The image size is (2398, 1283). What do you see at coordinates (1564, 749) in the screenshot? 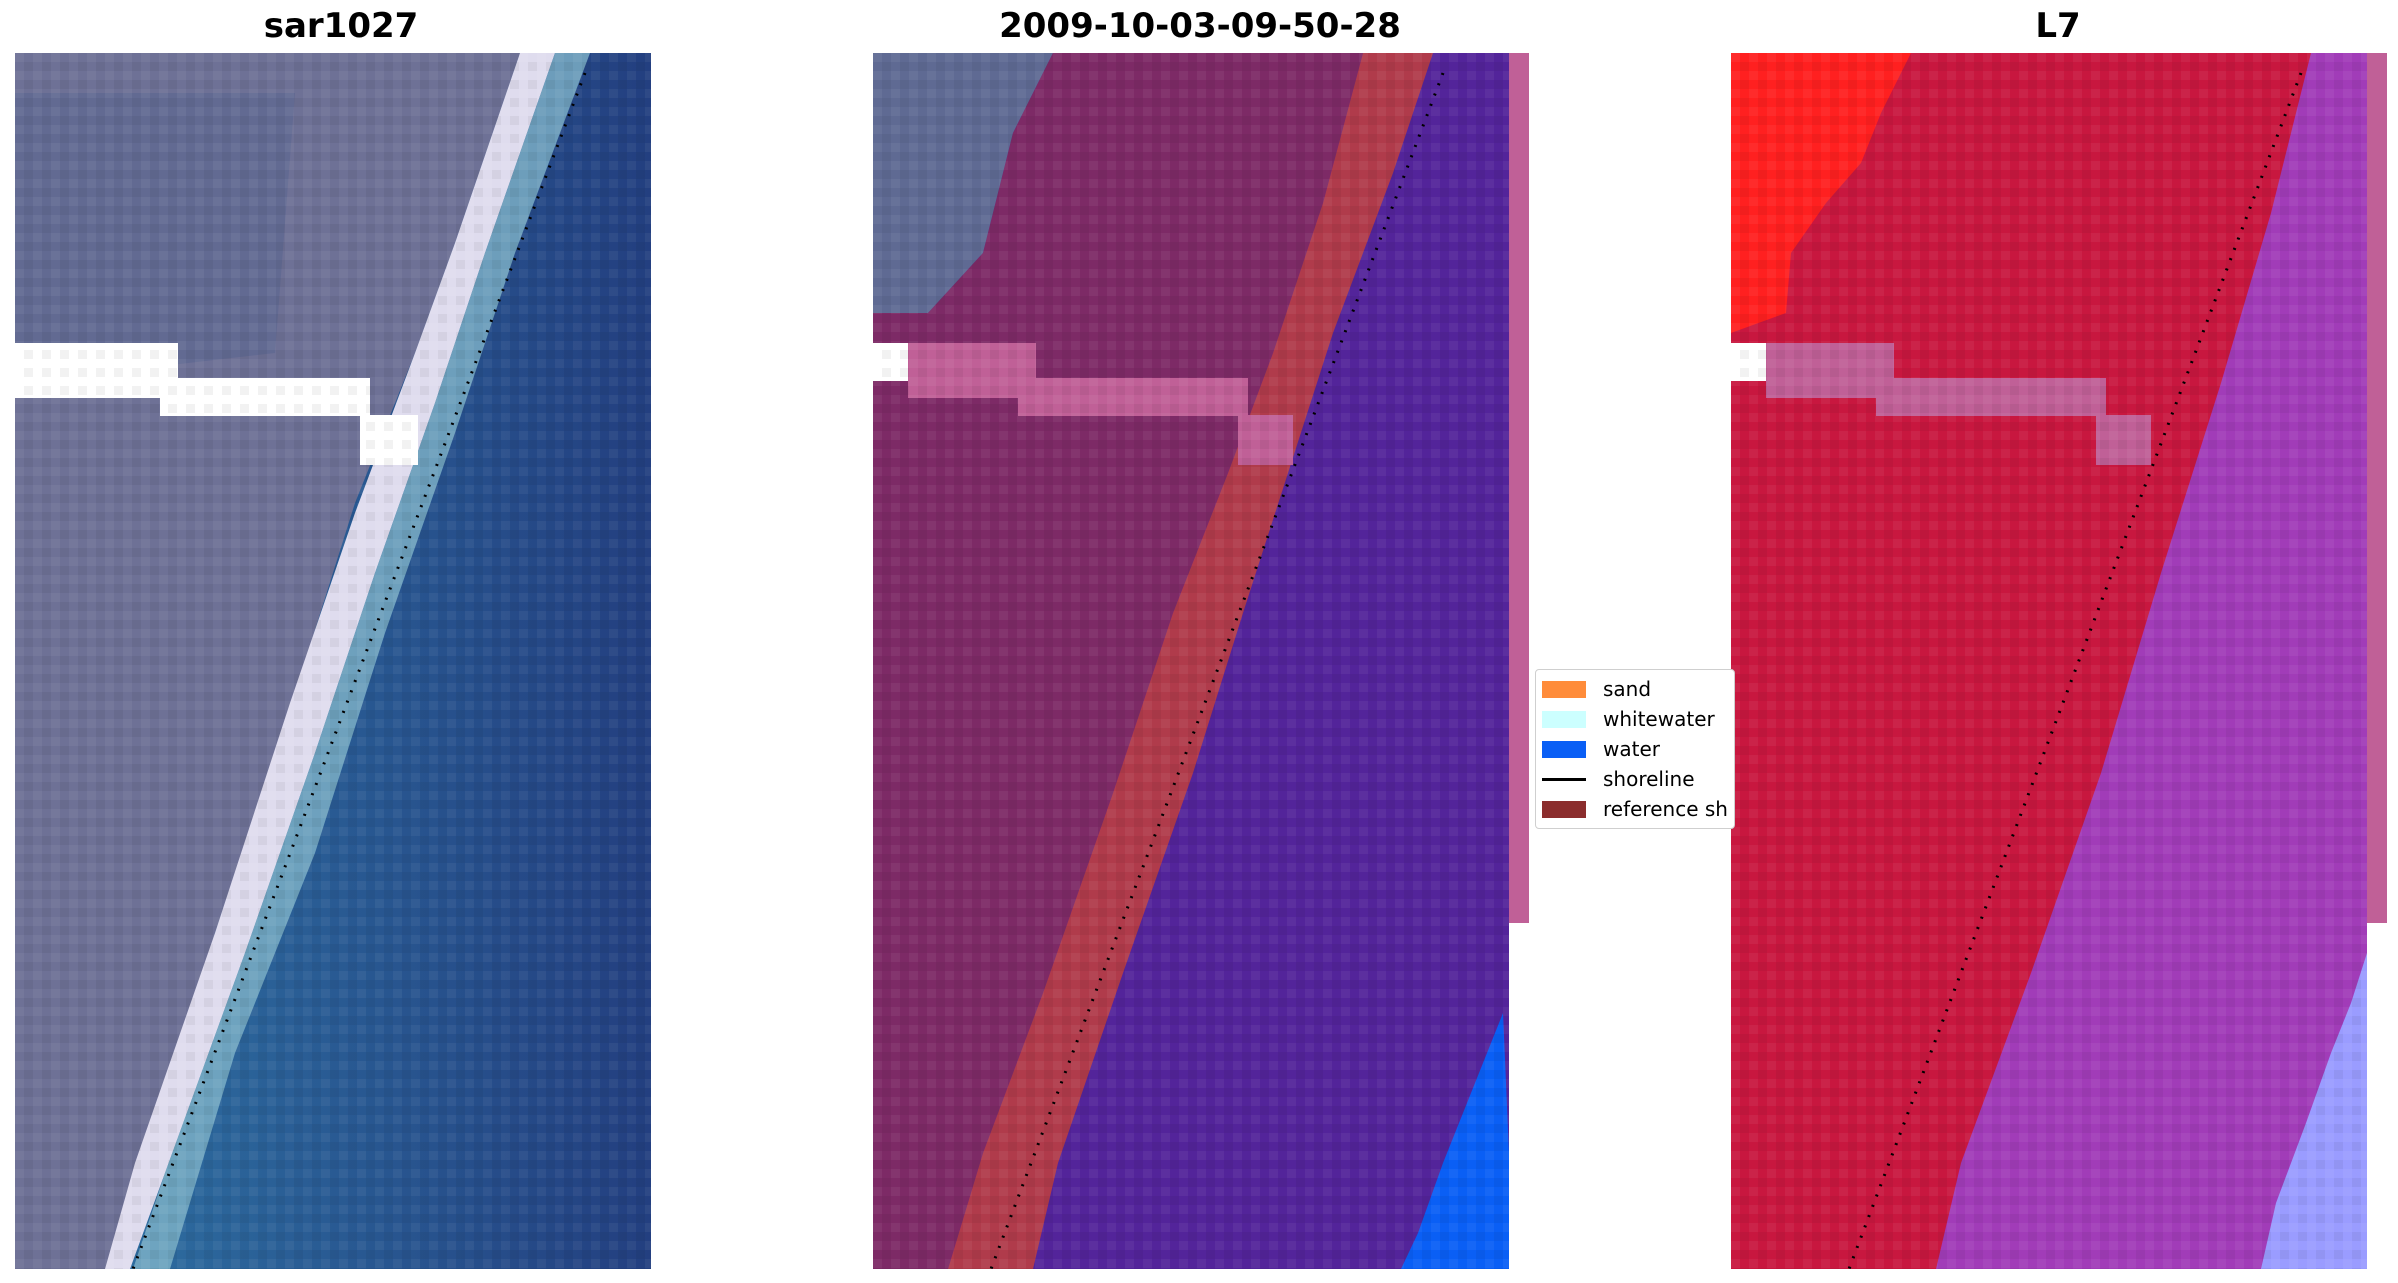
I see `legend-swatch-water` at bounding box center [1564, 749].